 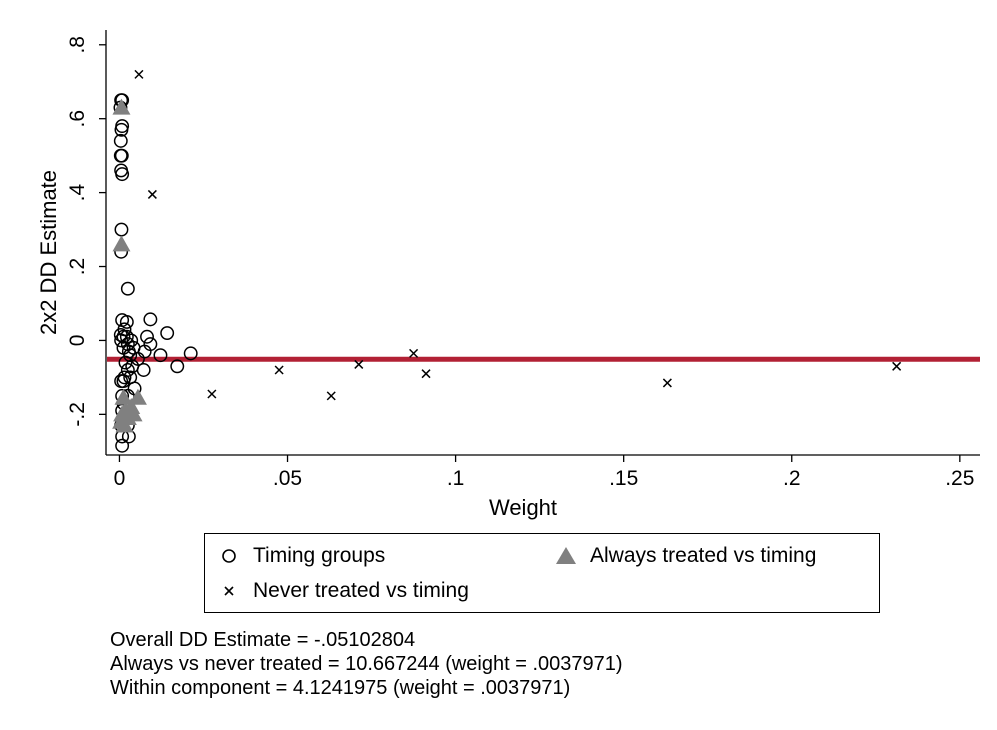 I want to click on y-tick-label: .8, so click(x=77, y=45).